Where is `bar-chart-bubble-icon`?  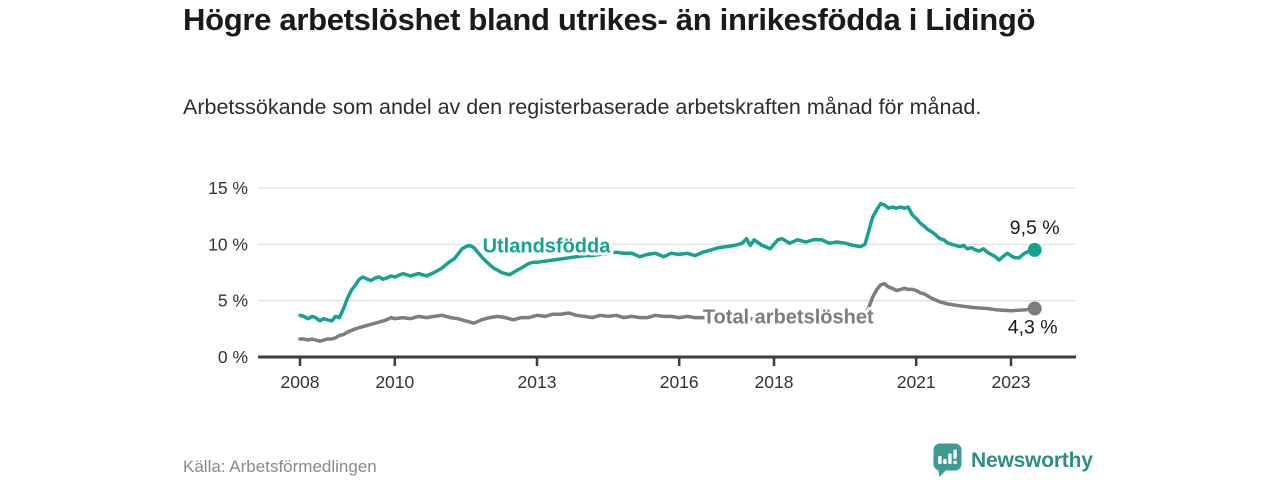 bar-chart-bubble-icon is located at coordinates (947, 460).